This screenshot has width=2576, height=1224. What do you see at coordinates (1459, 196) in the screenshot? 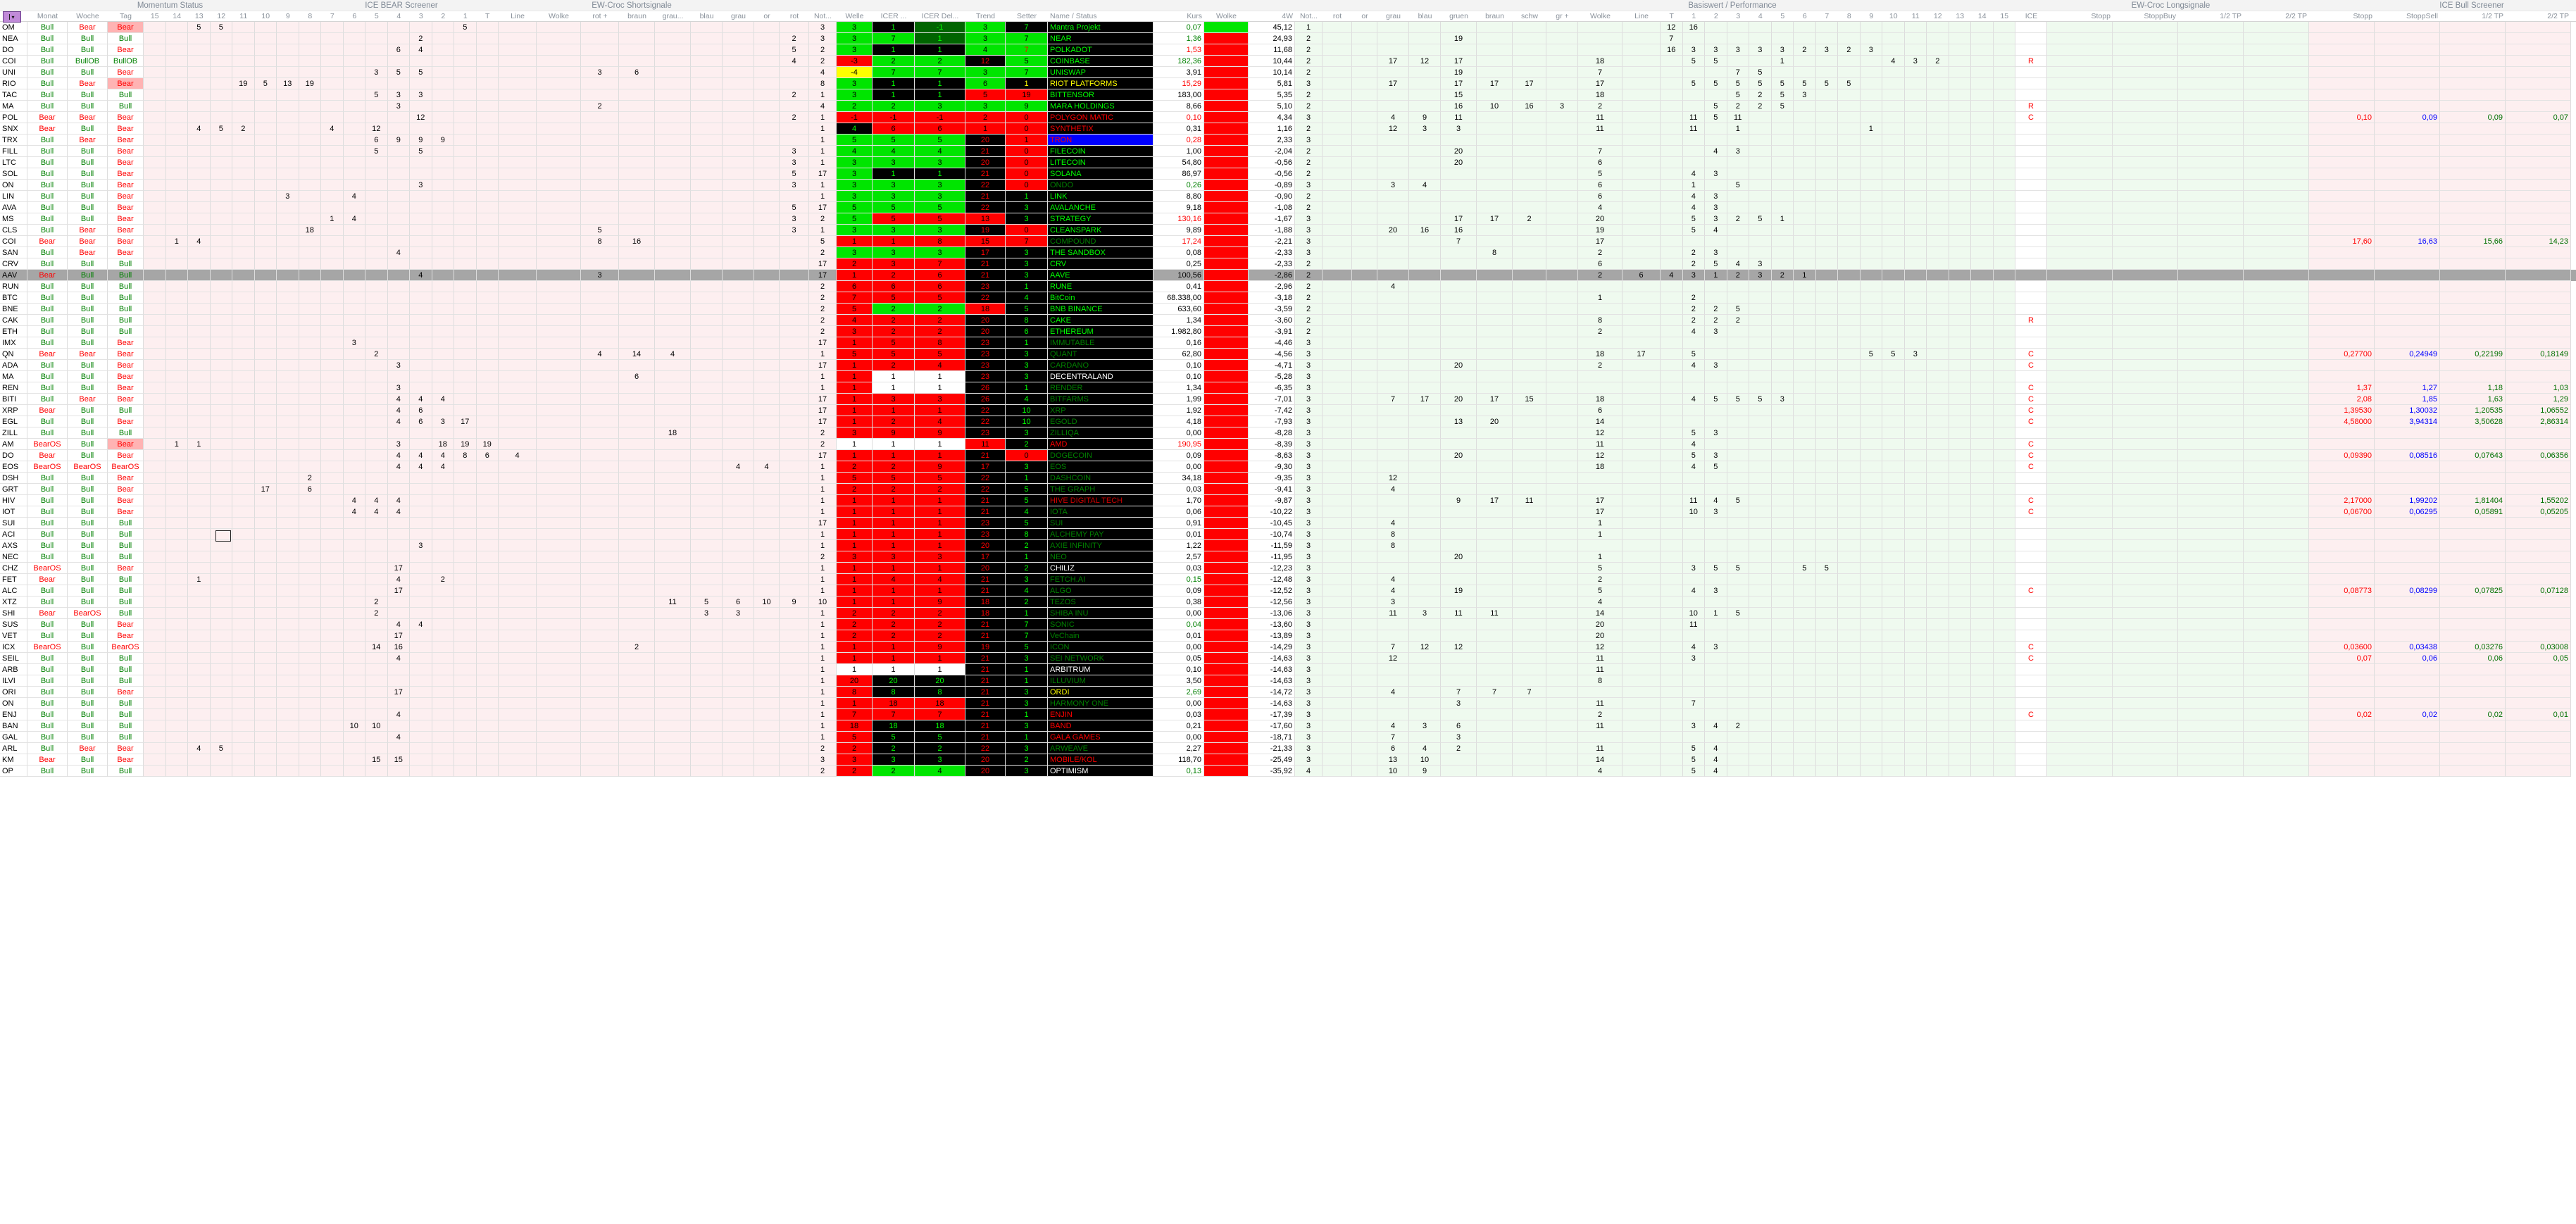
I see `cell-lgruen` at bounding box center [1459, 196].